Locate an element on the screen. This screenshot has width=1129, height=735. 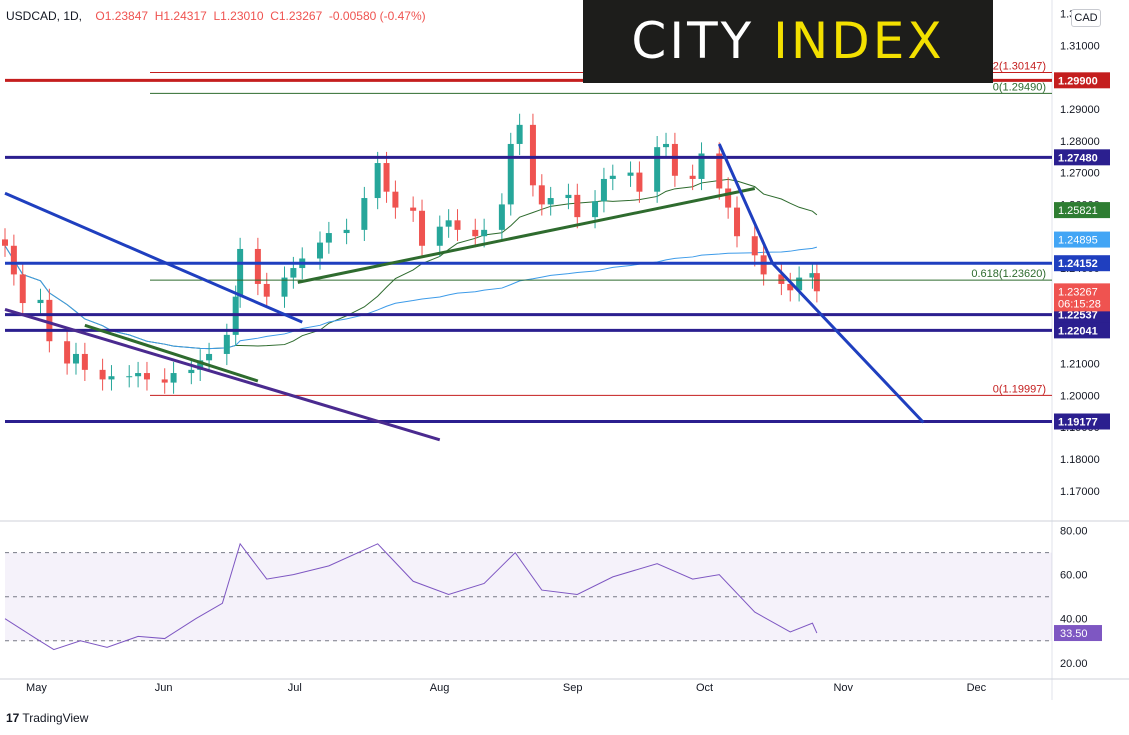
tradingview-watermark: 17 TradingView is located at coordinates (47, 718).